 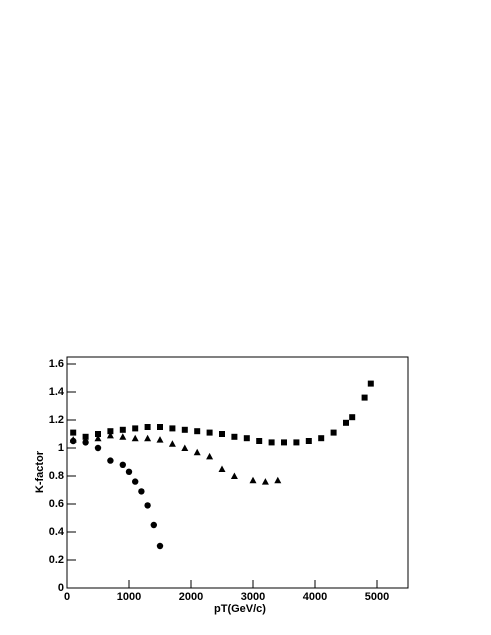 I want to click on x-tick-label: 1000, so click(x=129, y=597).